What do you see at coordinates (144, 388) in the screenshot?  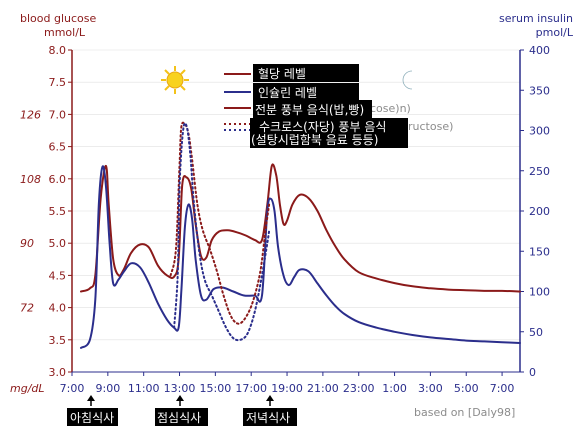 I see `x-tick-label: 11:00` at bounding box center [144, 388].